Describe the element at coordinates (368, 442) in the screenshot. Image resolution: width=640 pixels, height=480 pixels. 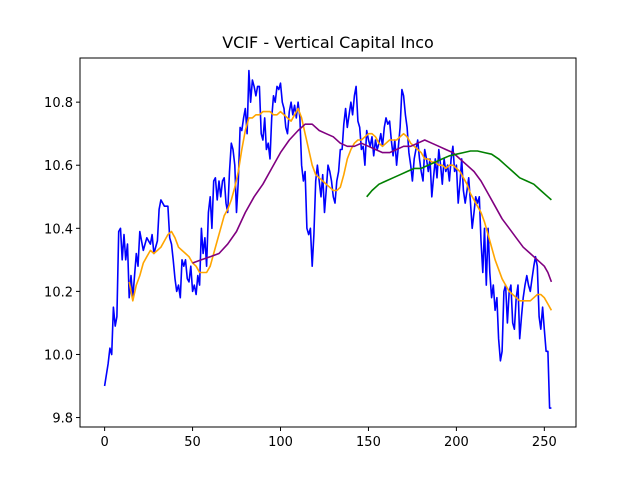
I see `x-tick-label: 150` at that location.